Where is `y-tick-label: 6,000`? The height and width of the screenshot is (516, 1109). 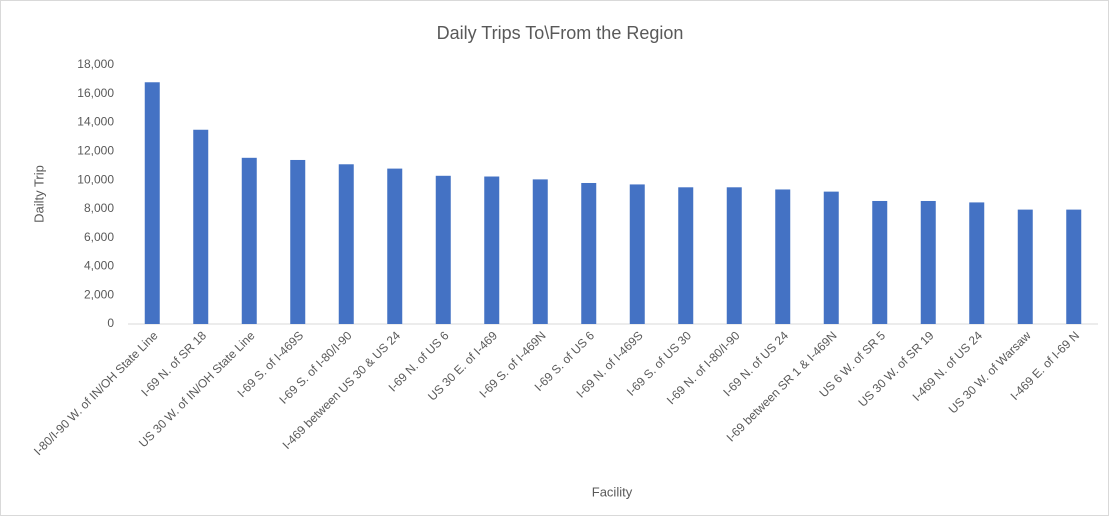
y-tick-label: 6,000 is located at coordinates (99, 237).